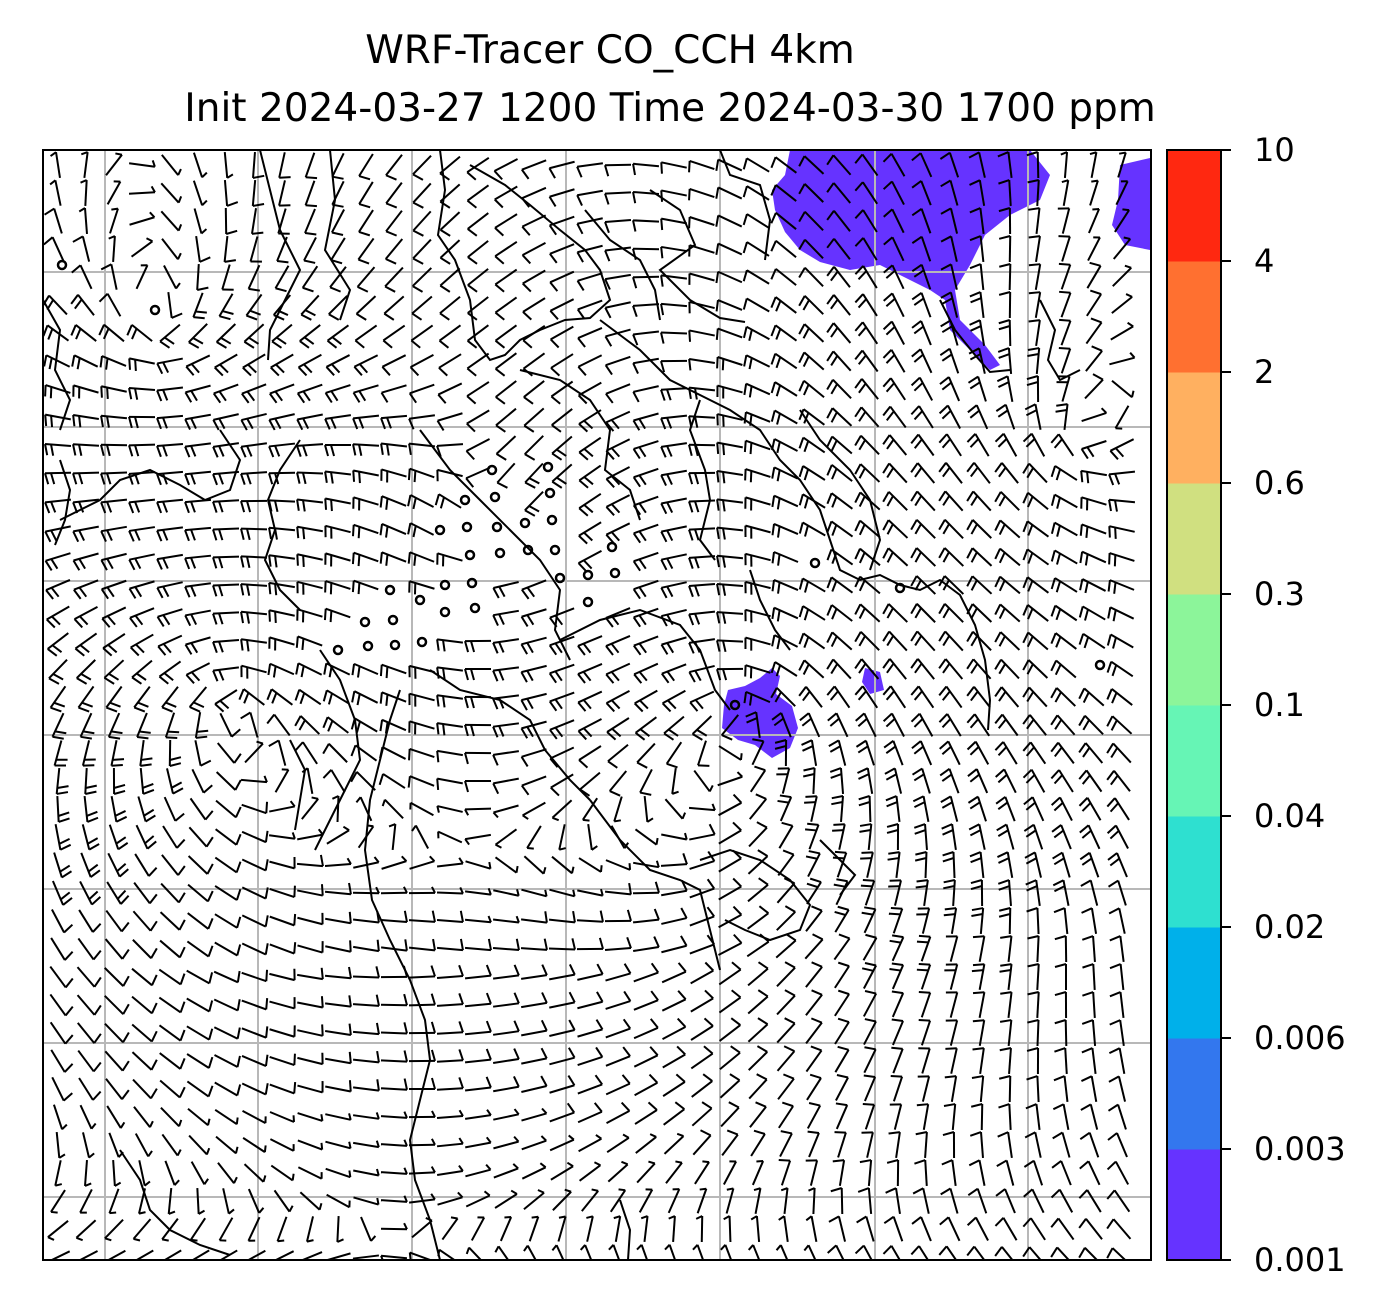  Describe the element at coordinates (911, 260) in the screenshot. I see `tracer-plume` at that location.